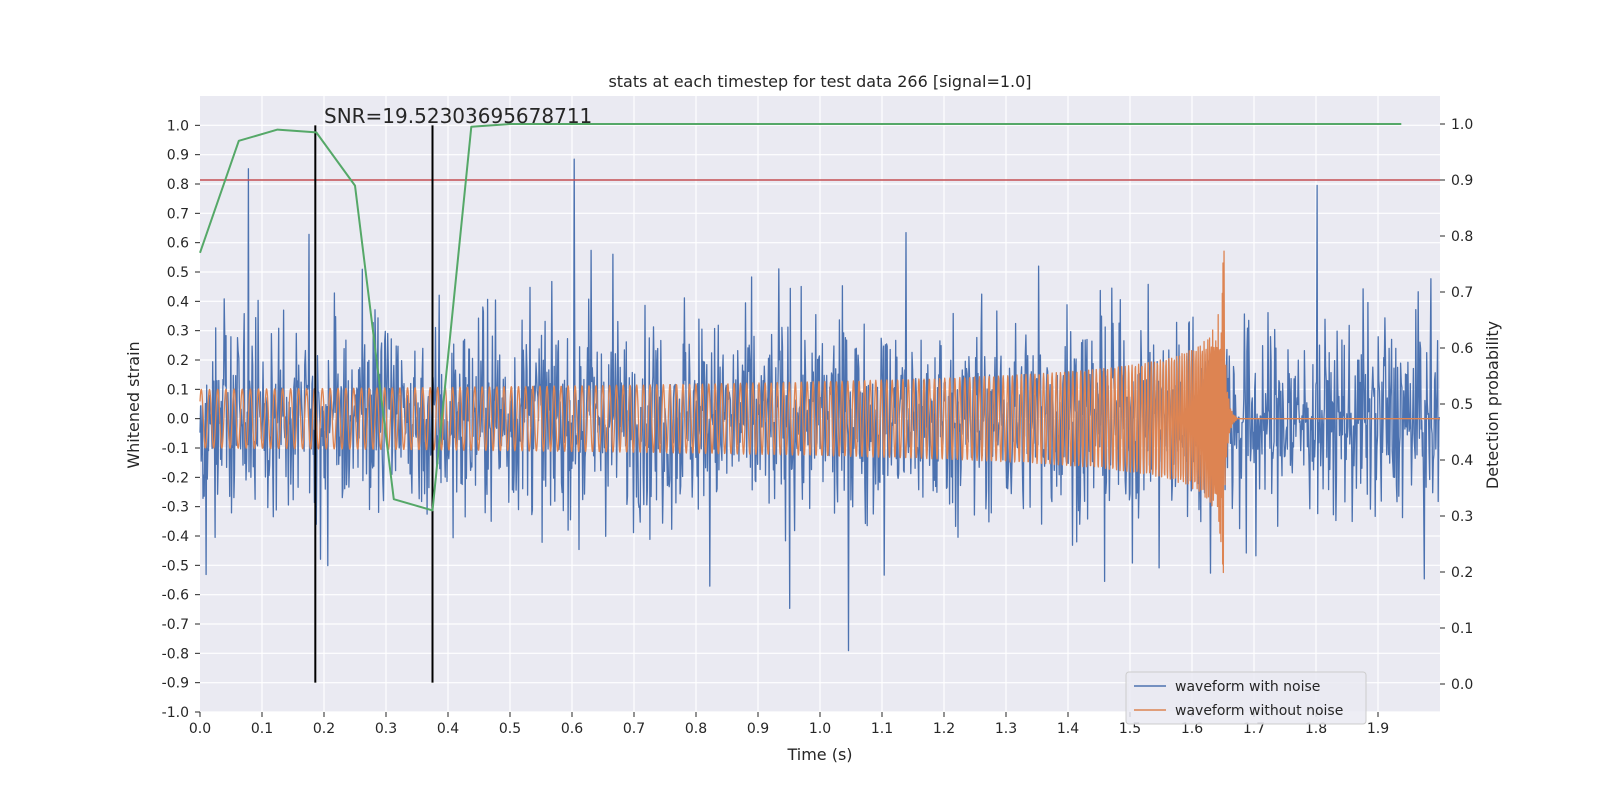 Image resolution: width=1600 pixels, height=800 pixels. Describe the element at coordinates (1462, 181) in the screenshot. I see `y2-tick-label: 0.9` at that location.